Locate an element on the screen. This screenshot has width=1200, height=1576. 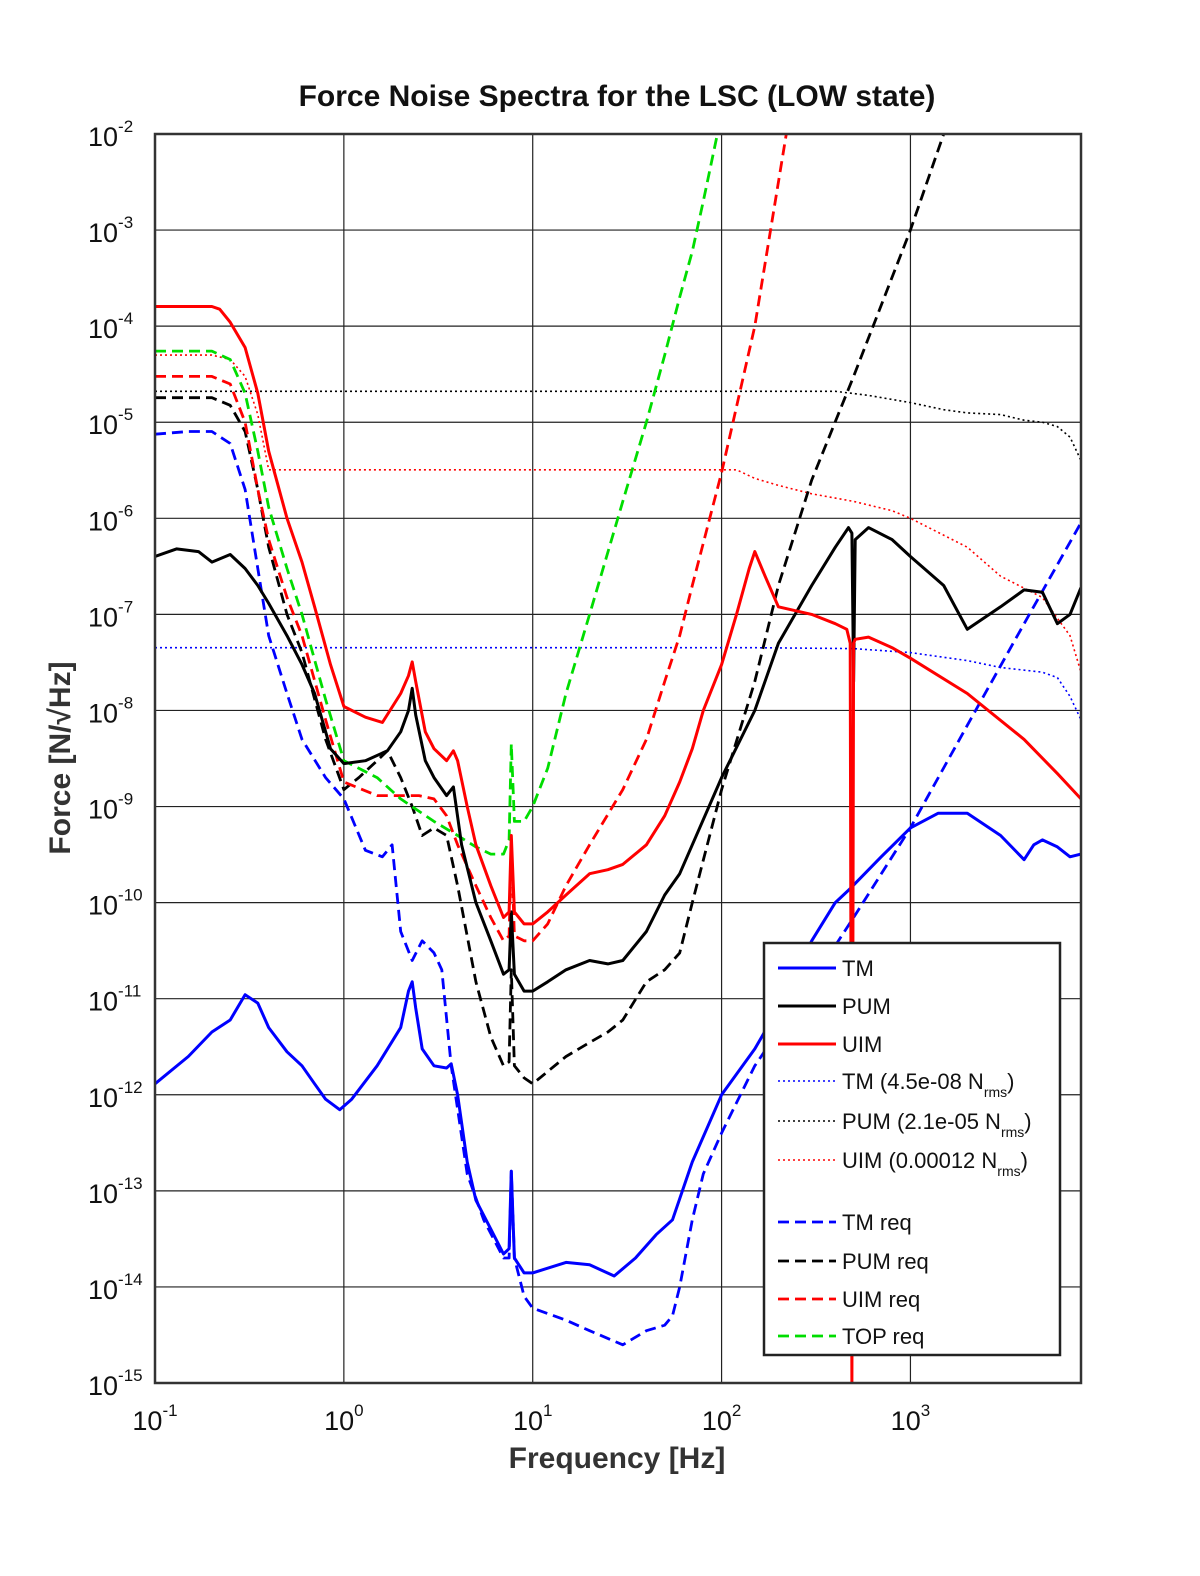
legend-label: PUM req is located at coordinates (885, 1261).